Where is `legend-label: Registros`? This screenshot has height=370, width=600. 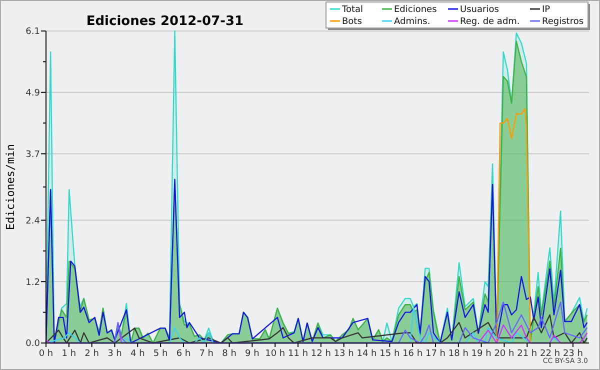 legend-label: Registros is located at coordinates (563, 22).